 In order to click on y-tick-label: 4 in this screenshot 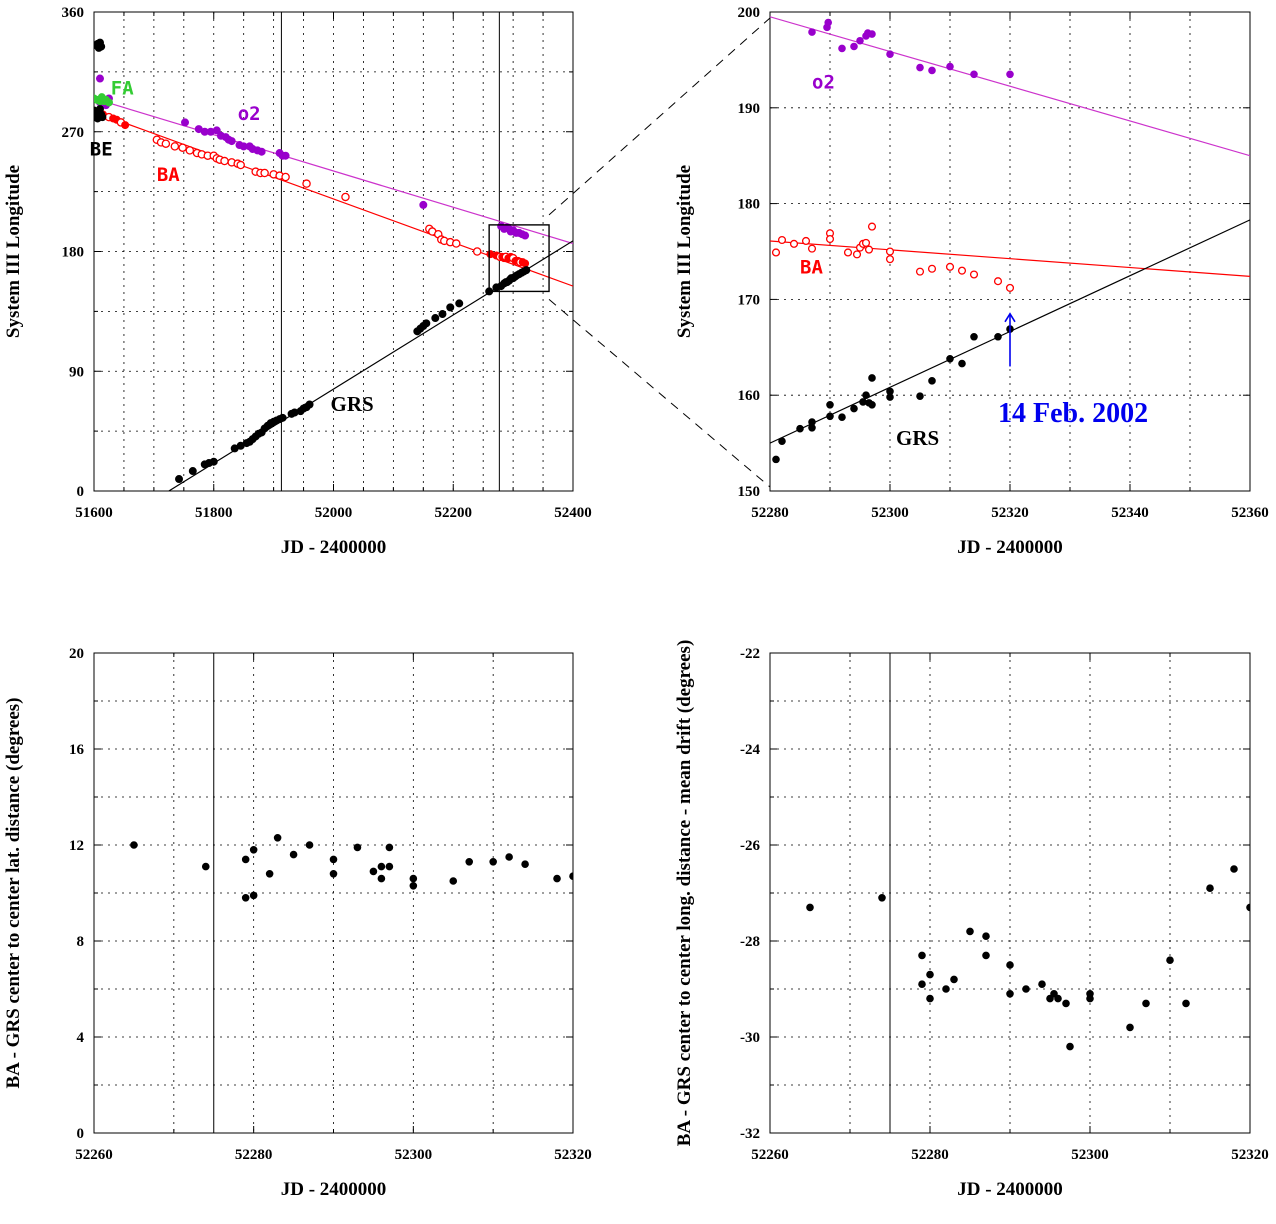, I will do `click(81, 1038)`.